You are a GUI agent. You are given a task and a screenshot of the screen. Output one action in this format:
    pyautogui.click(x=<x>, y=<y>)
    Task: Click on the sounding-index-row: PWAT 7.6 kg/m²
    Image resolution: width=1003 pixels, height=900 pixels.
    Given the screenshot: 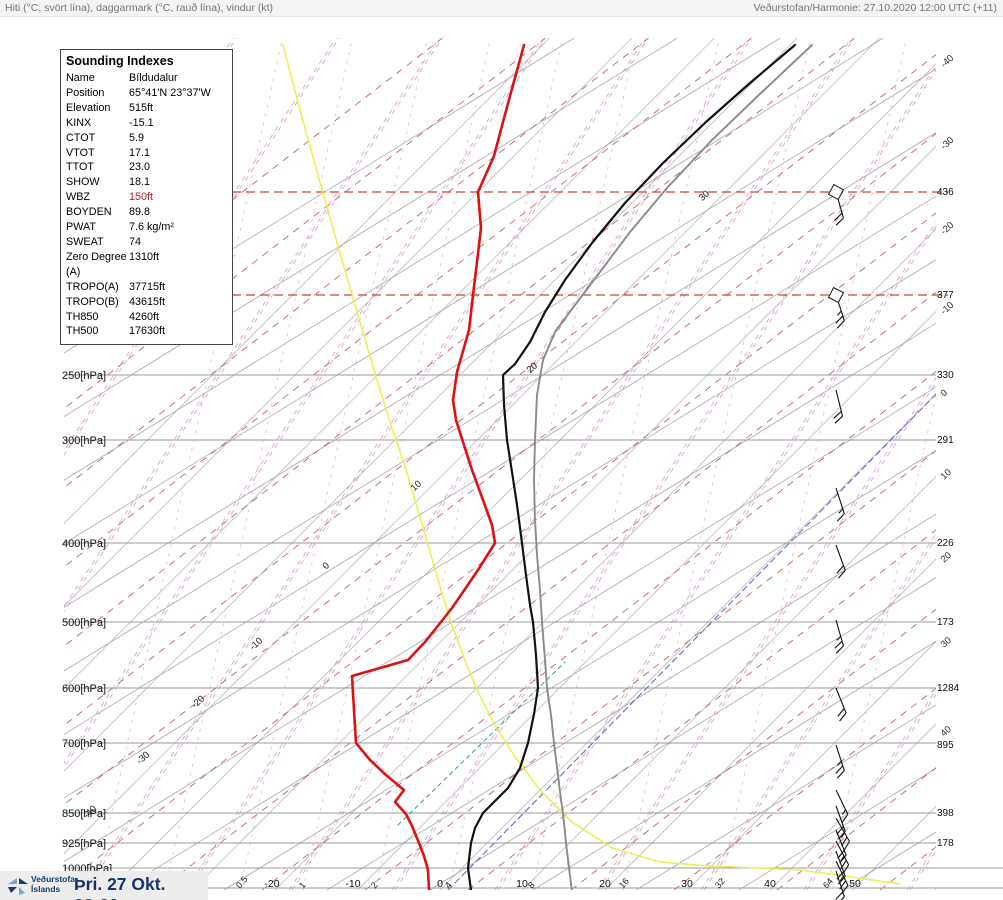 What is the action you would take?
    pyautogui.click(x=120, y=227)
    